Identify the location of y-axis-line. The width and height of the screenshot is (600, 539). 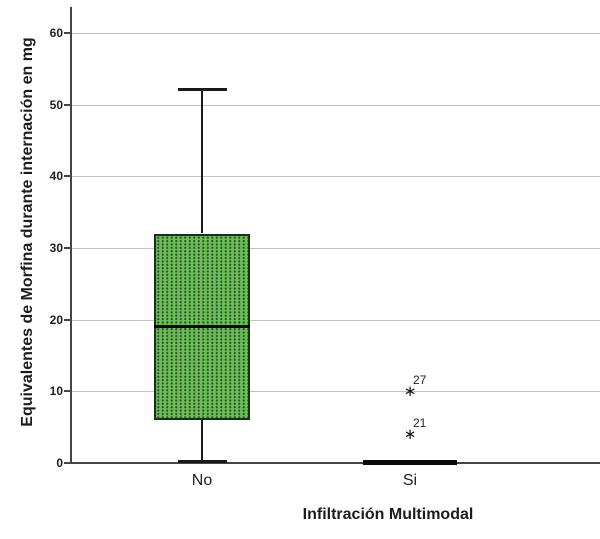
(71, 235).